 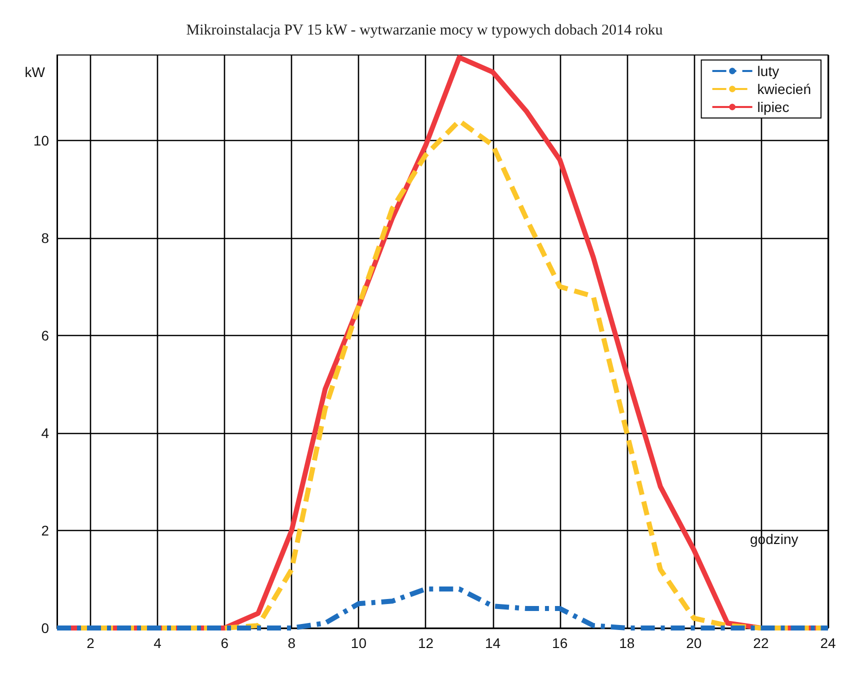 What do you see at coordinates (90, 643) in the screenshot?
I see `x-tick-label: 2` at bounding box center [90, 643].